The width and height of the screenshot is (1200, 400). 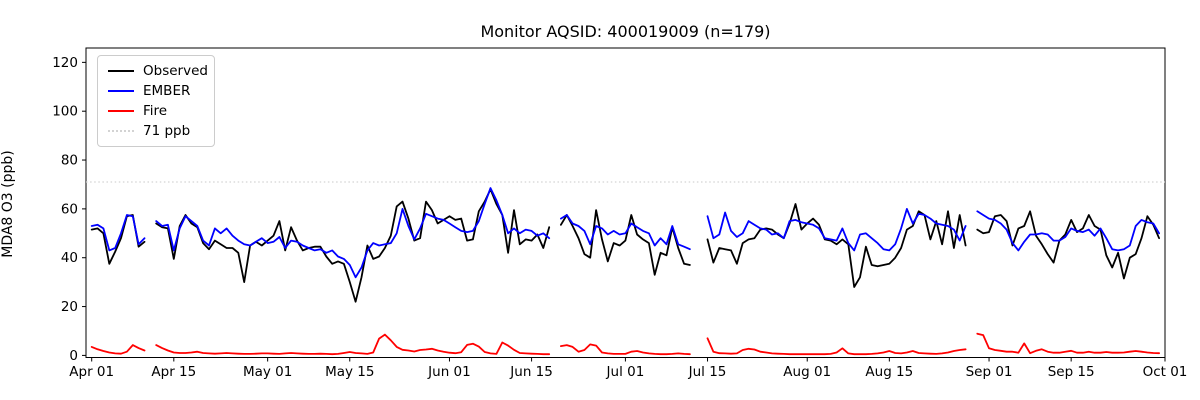 What do you see at coordinates (1165, 372) in the screenshot?
I see `x-tick-label: Oct 01` at bounding box center [1165, 372].